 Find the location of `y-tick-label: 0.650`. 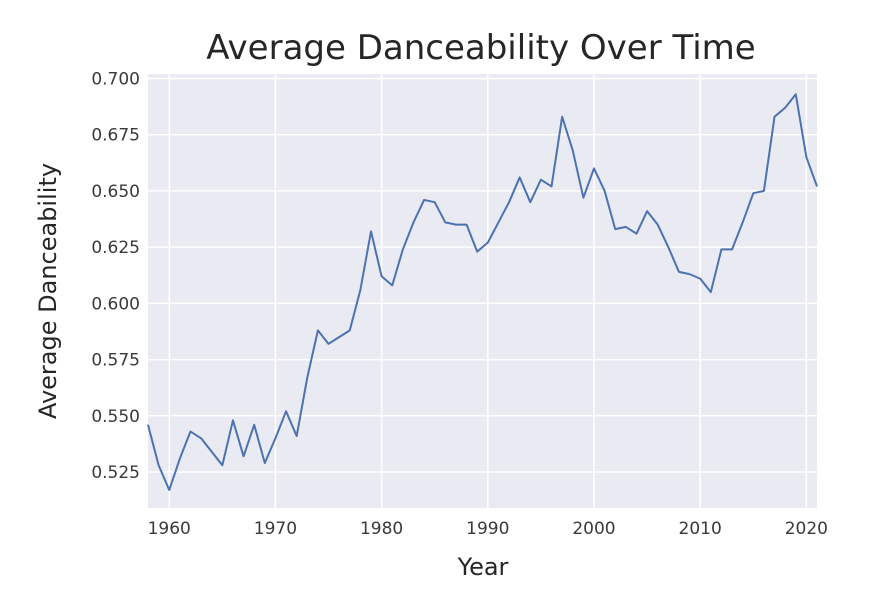

y-tick-label: 0.650 is located at coordinates (115, 192).